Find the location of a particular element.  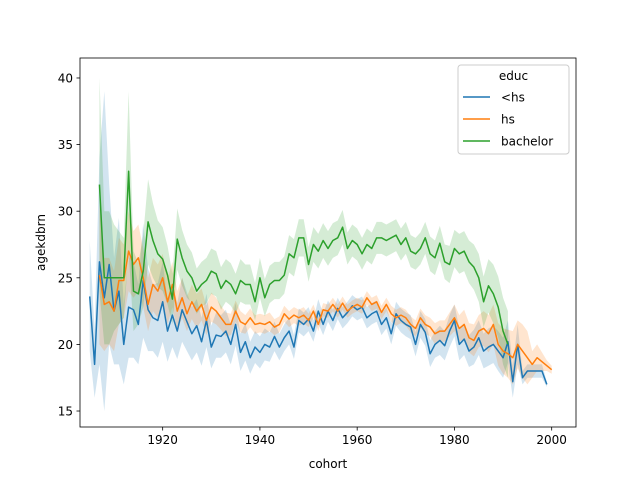

x-axis-label: cohort is located at coordinates (328, 464).